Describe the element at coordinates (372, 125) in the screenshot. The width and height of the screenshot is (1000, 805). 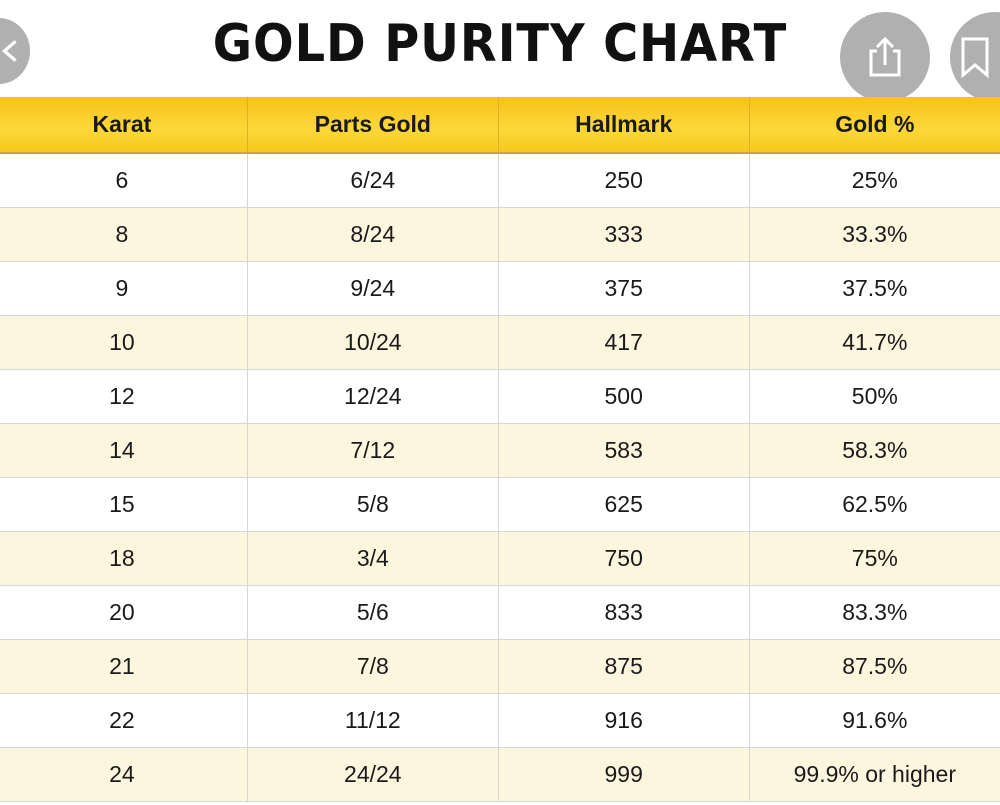
I see `header-parts-gold: Parts Gold` at that location.